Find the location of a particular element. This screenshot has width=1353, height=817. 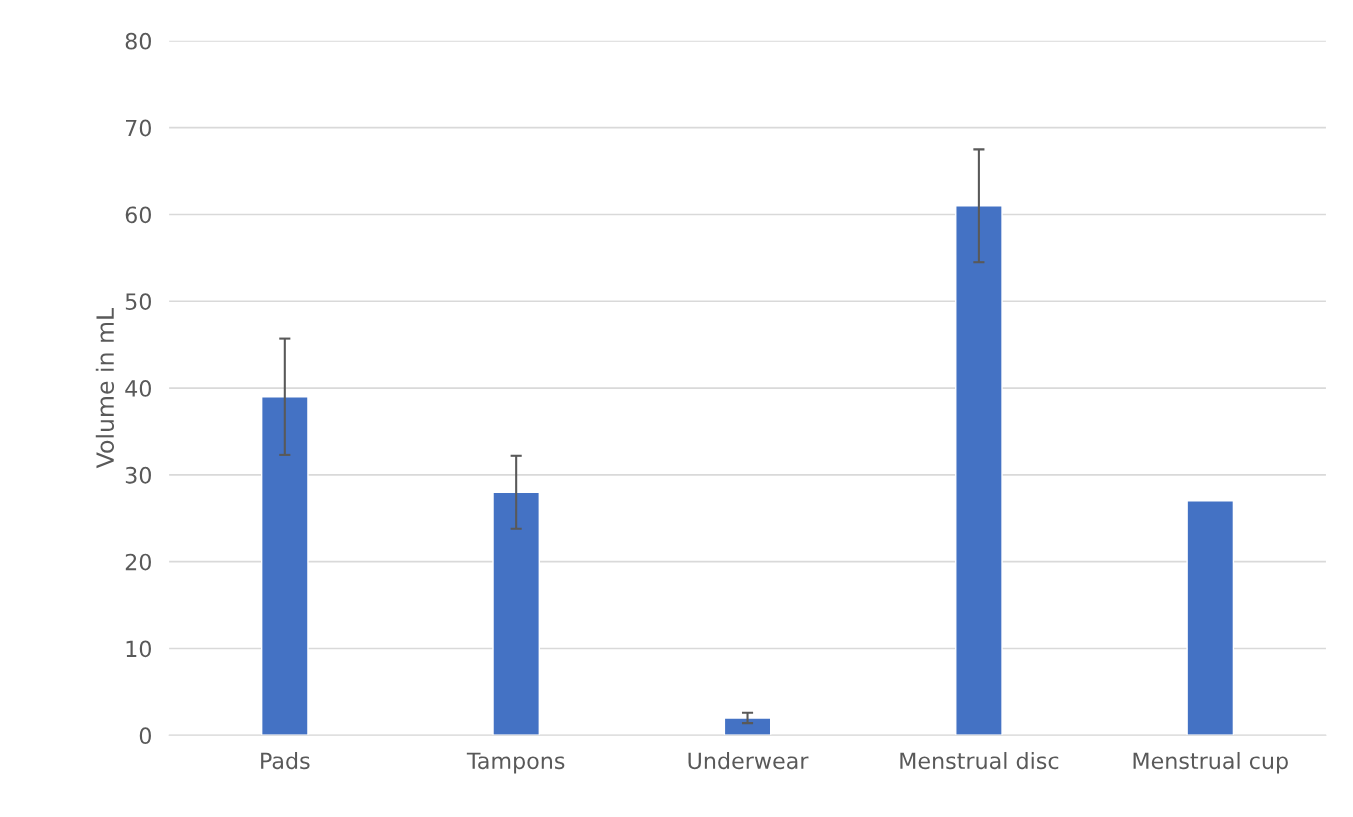

y-tick-label: 0 is located at coordinates (145, 736).